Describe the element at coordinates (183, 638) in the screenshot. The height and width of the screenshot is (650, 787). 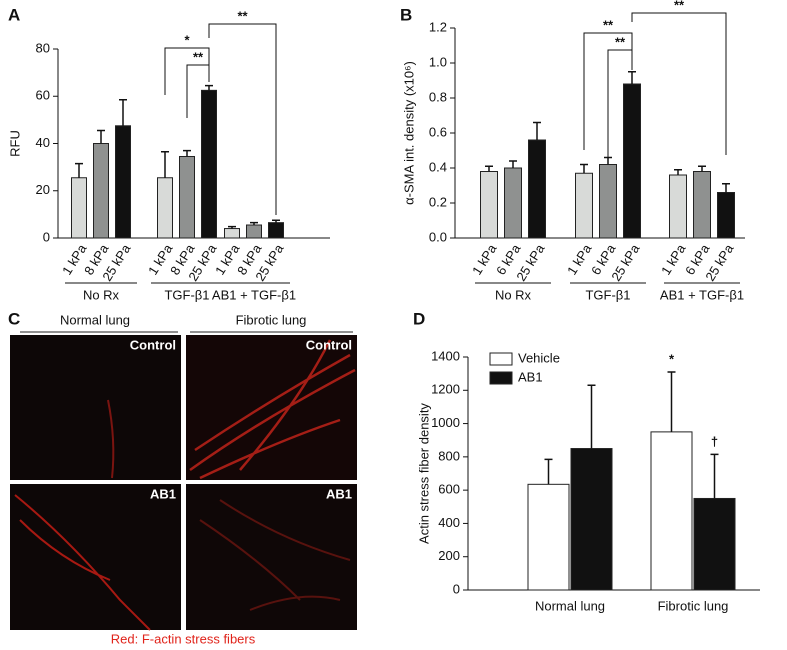
I see `caption: Red: F-actin stress fibers` at that location.